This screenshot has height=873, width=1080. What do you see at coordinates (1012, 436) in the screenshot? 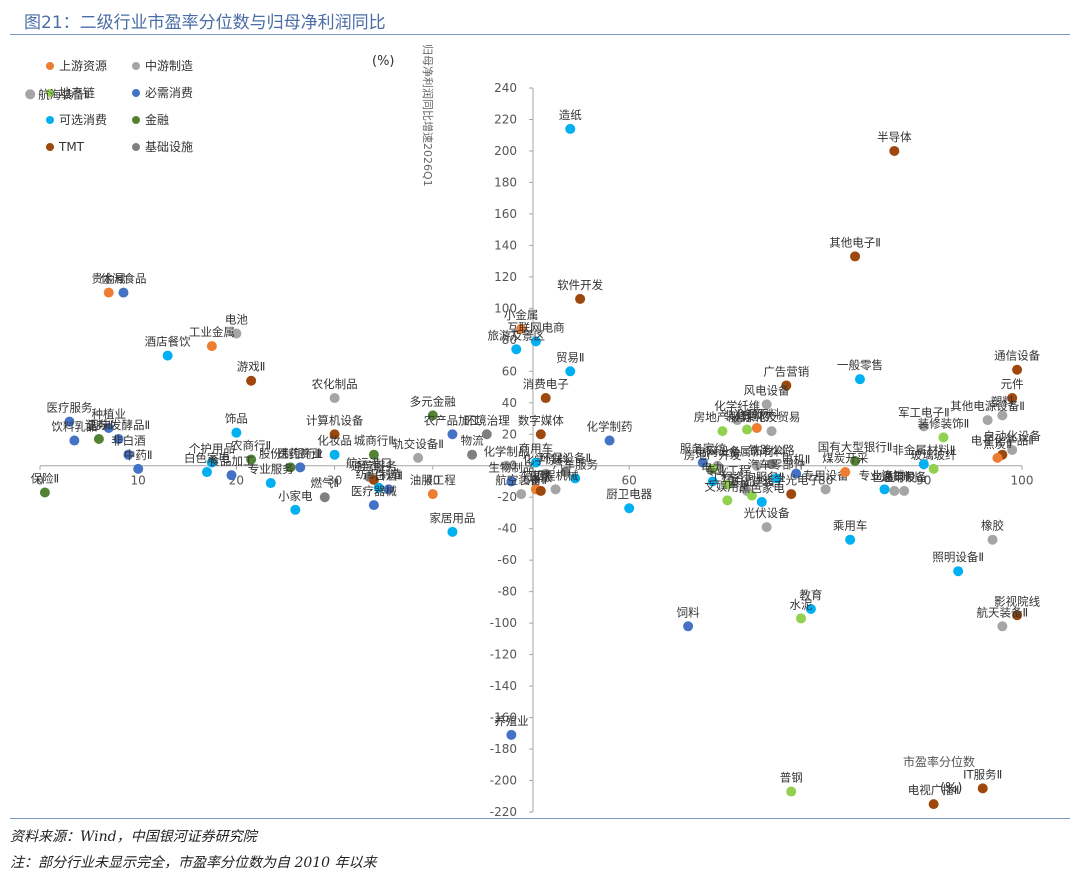
I see `point-label: 自动化设备` at bounding box center [1012, 436].